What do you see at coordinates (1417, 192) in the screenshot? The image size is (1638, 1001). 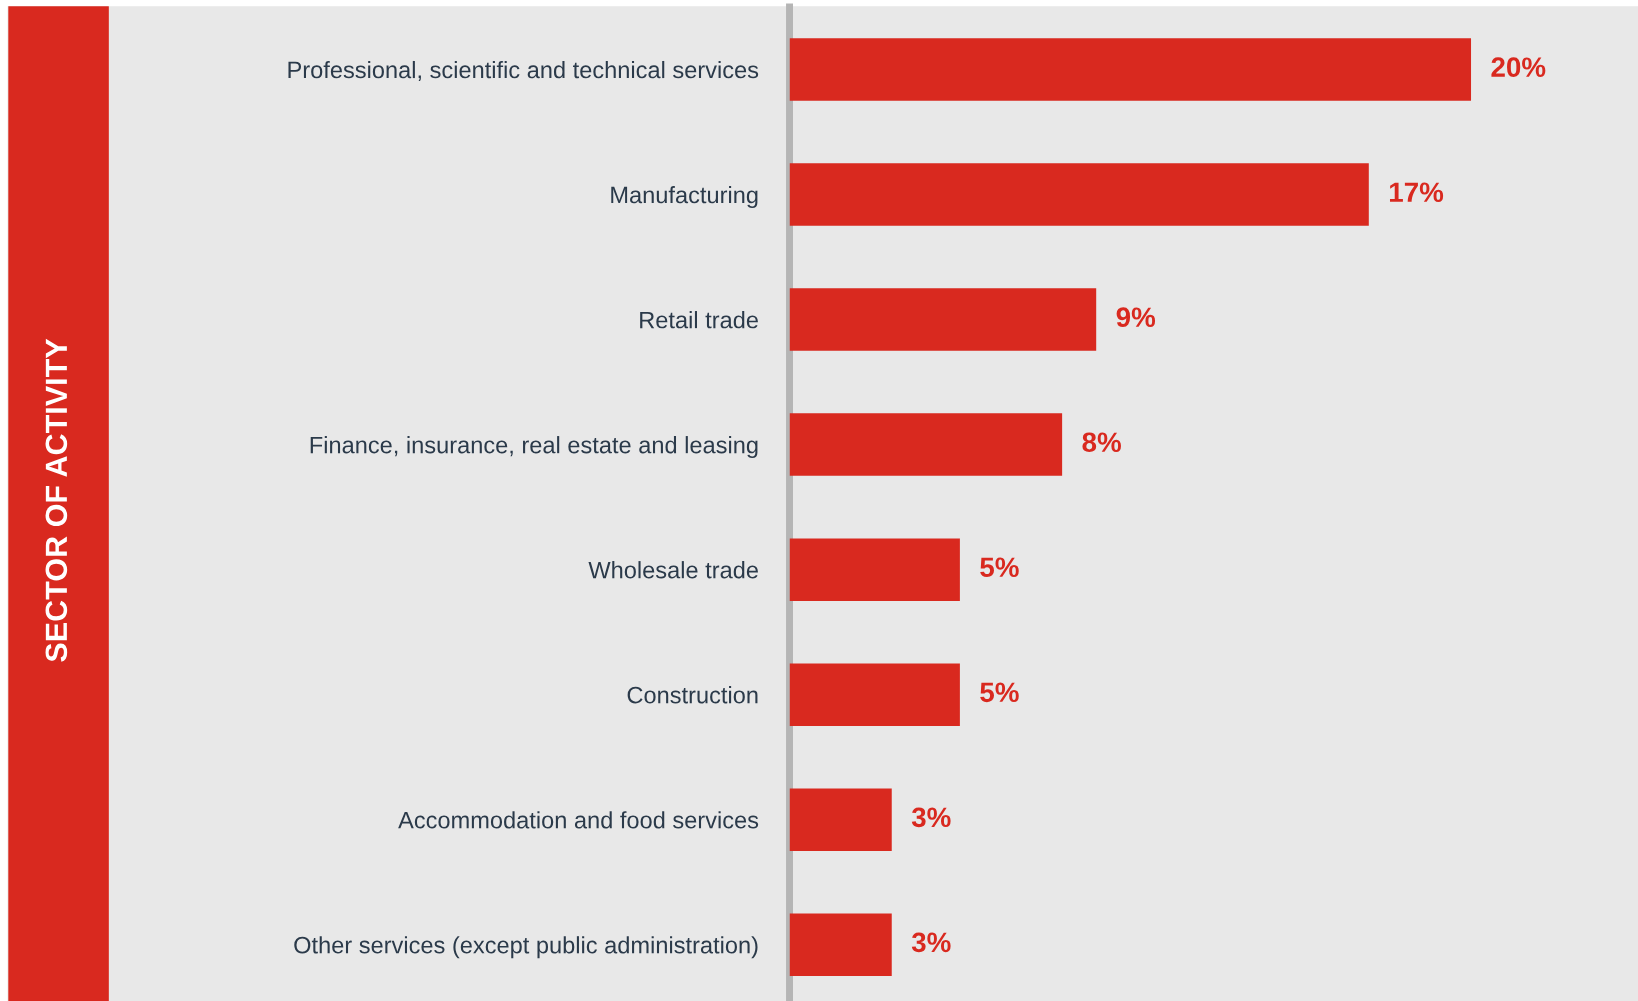 I see `data-label: 17%` at bounding box center [1417, 192].